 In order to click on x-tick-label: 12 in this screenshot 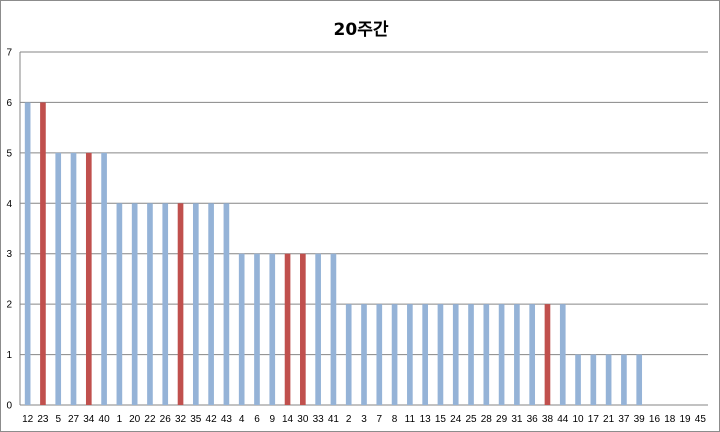, I will do `click(28, 419)`.